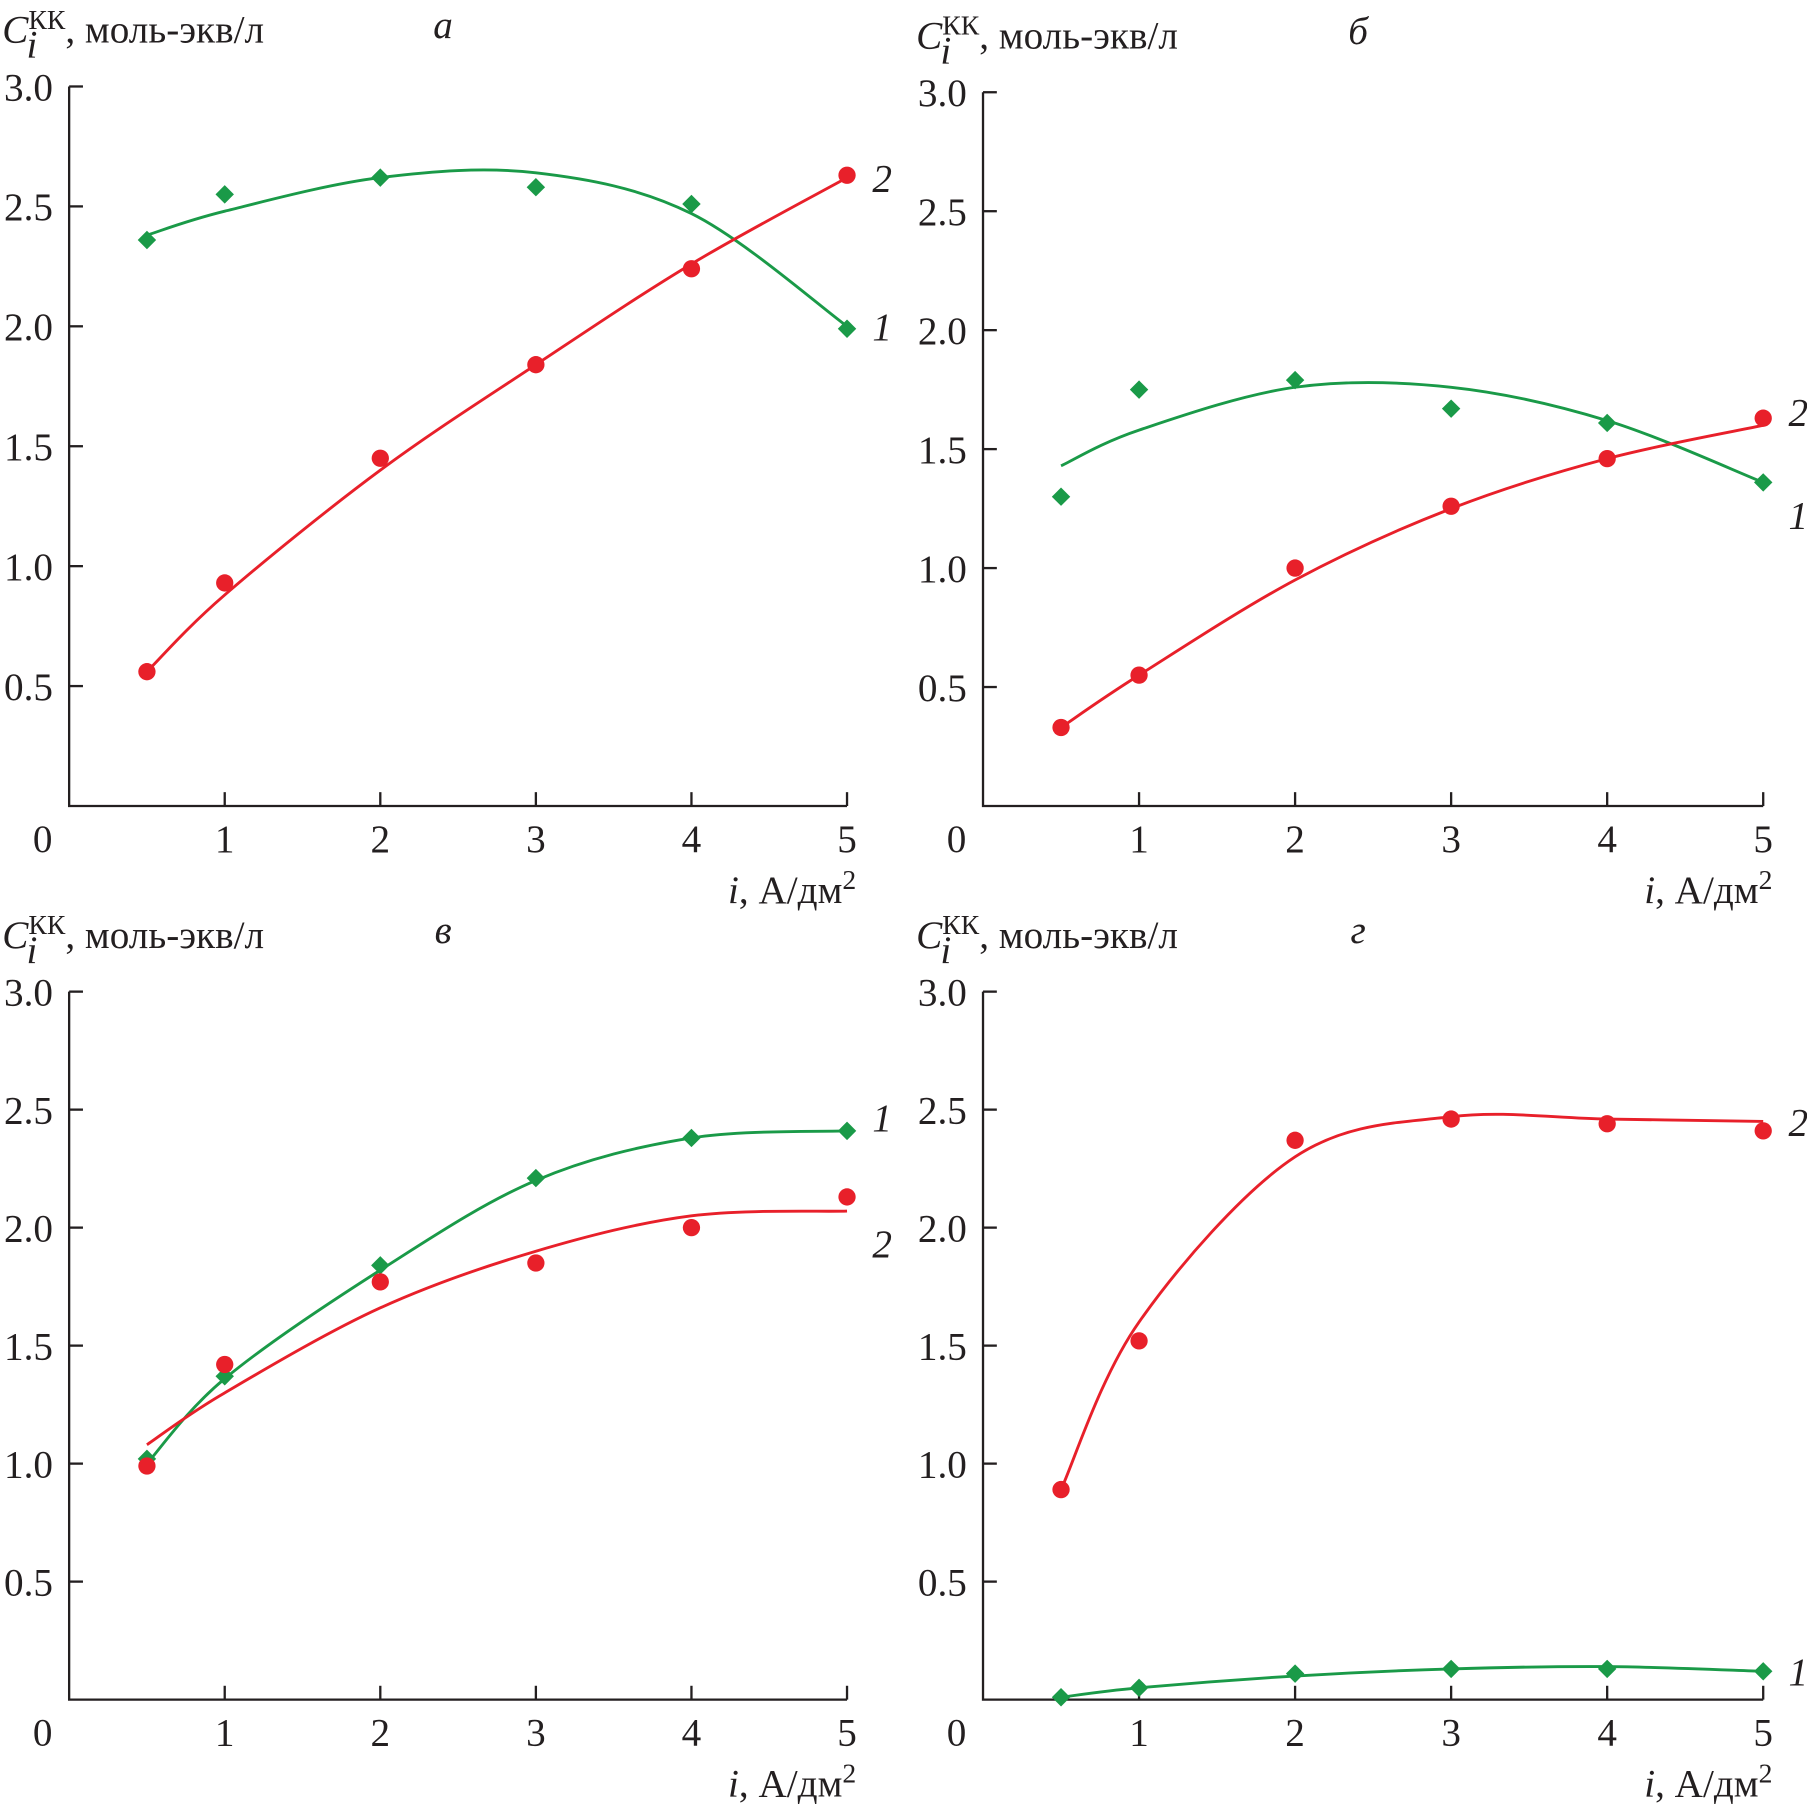  Describe the element at coordinates (792, 888) in the screenshot. I see `x-axis-label: i, А/дм2` at that location.